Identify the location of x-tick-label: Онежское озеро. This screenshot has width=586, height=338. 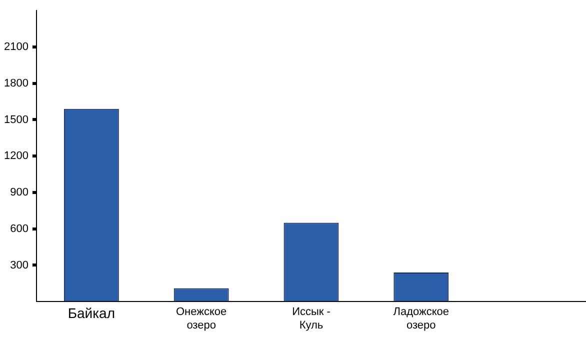
(201, 319).